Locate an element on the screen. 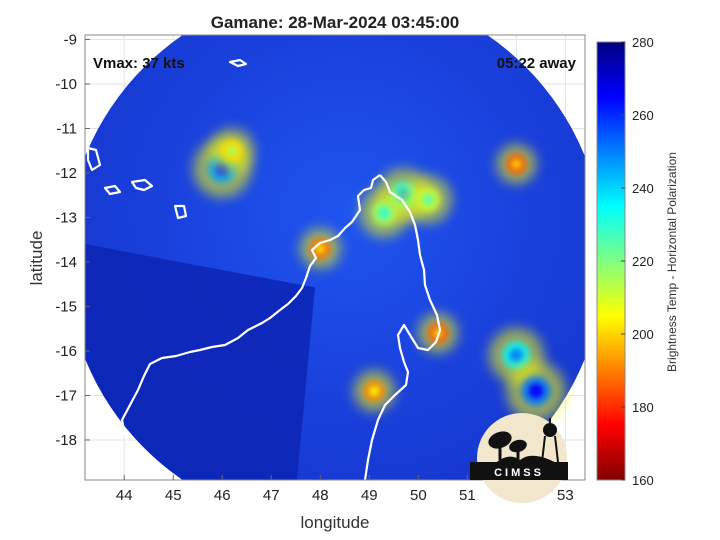 The width and height of the screenshot is (720, 540). x-tick-label: 45 is located at coordinates (173, 495).